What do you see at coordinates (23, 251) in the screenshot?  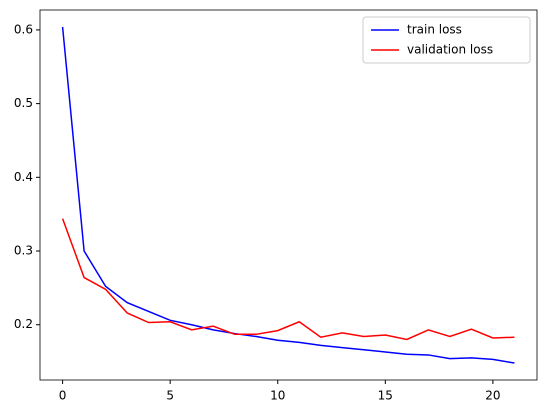 I see `y-tick-label: 0.3` at bounding box center [23, 251].